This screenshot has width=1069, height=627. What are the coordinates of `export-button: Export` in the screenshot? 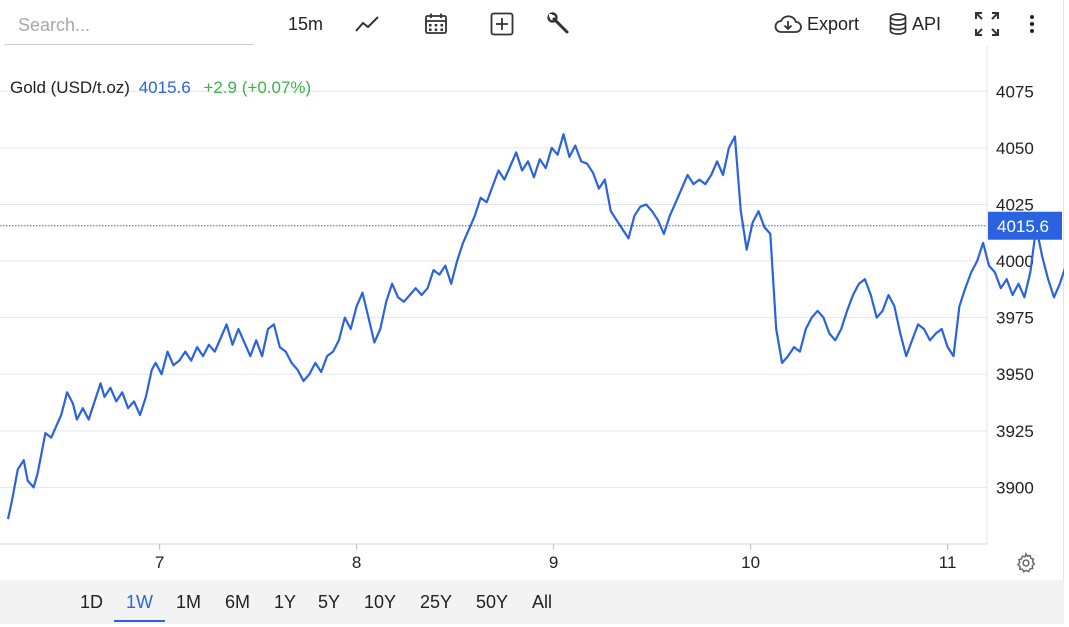 It's located at (816, 24).